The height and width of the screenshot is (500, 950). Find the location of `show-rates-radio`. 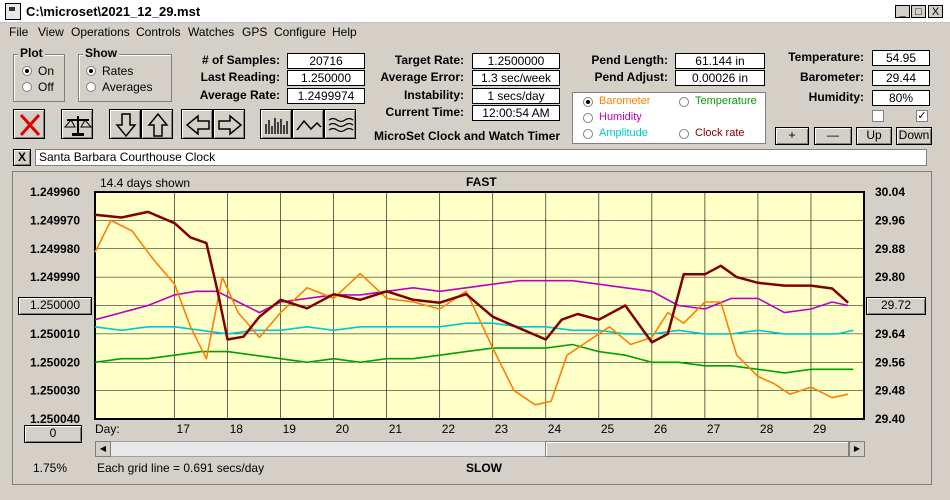

show-rates-radio is located at coordinates (91, 71).